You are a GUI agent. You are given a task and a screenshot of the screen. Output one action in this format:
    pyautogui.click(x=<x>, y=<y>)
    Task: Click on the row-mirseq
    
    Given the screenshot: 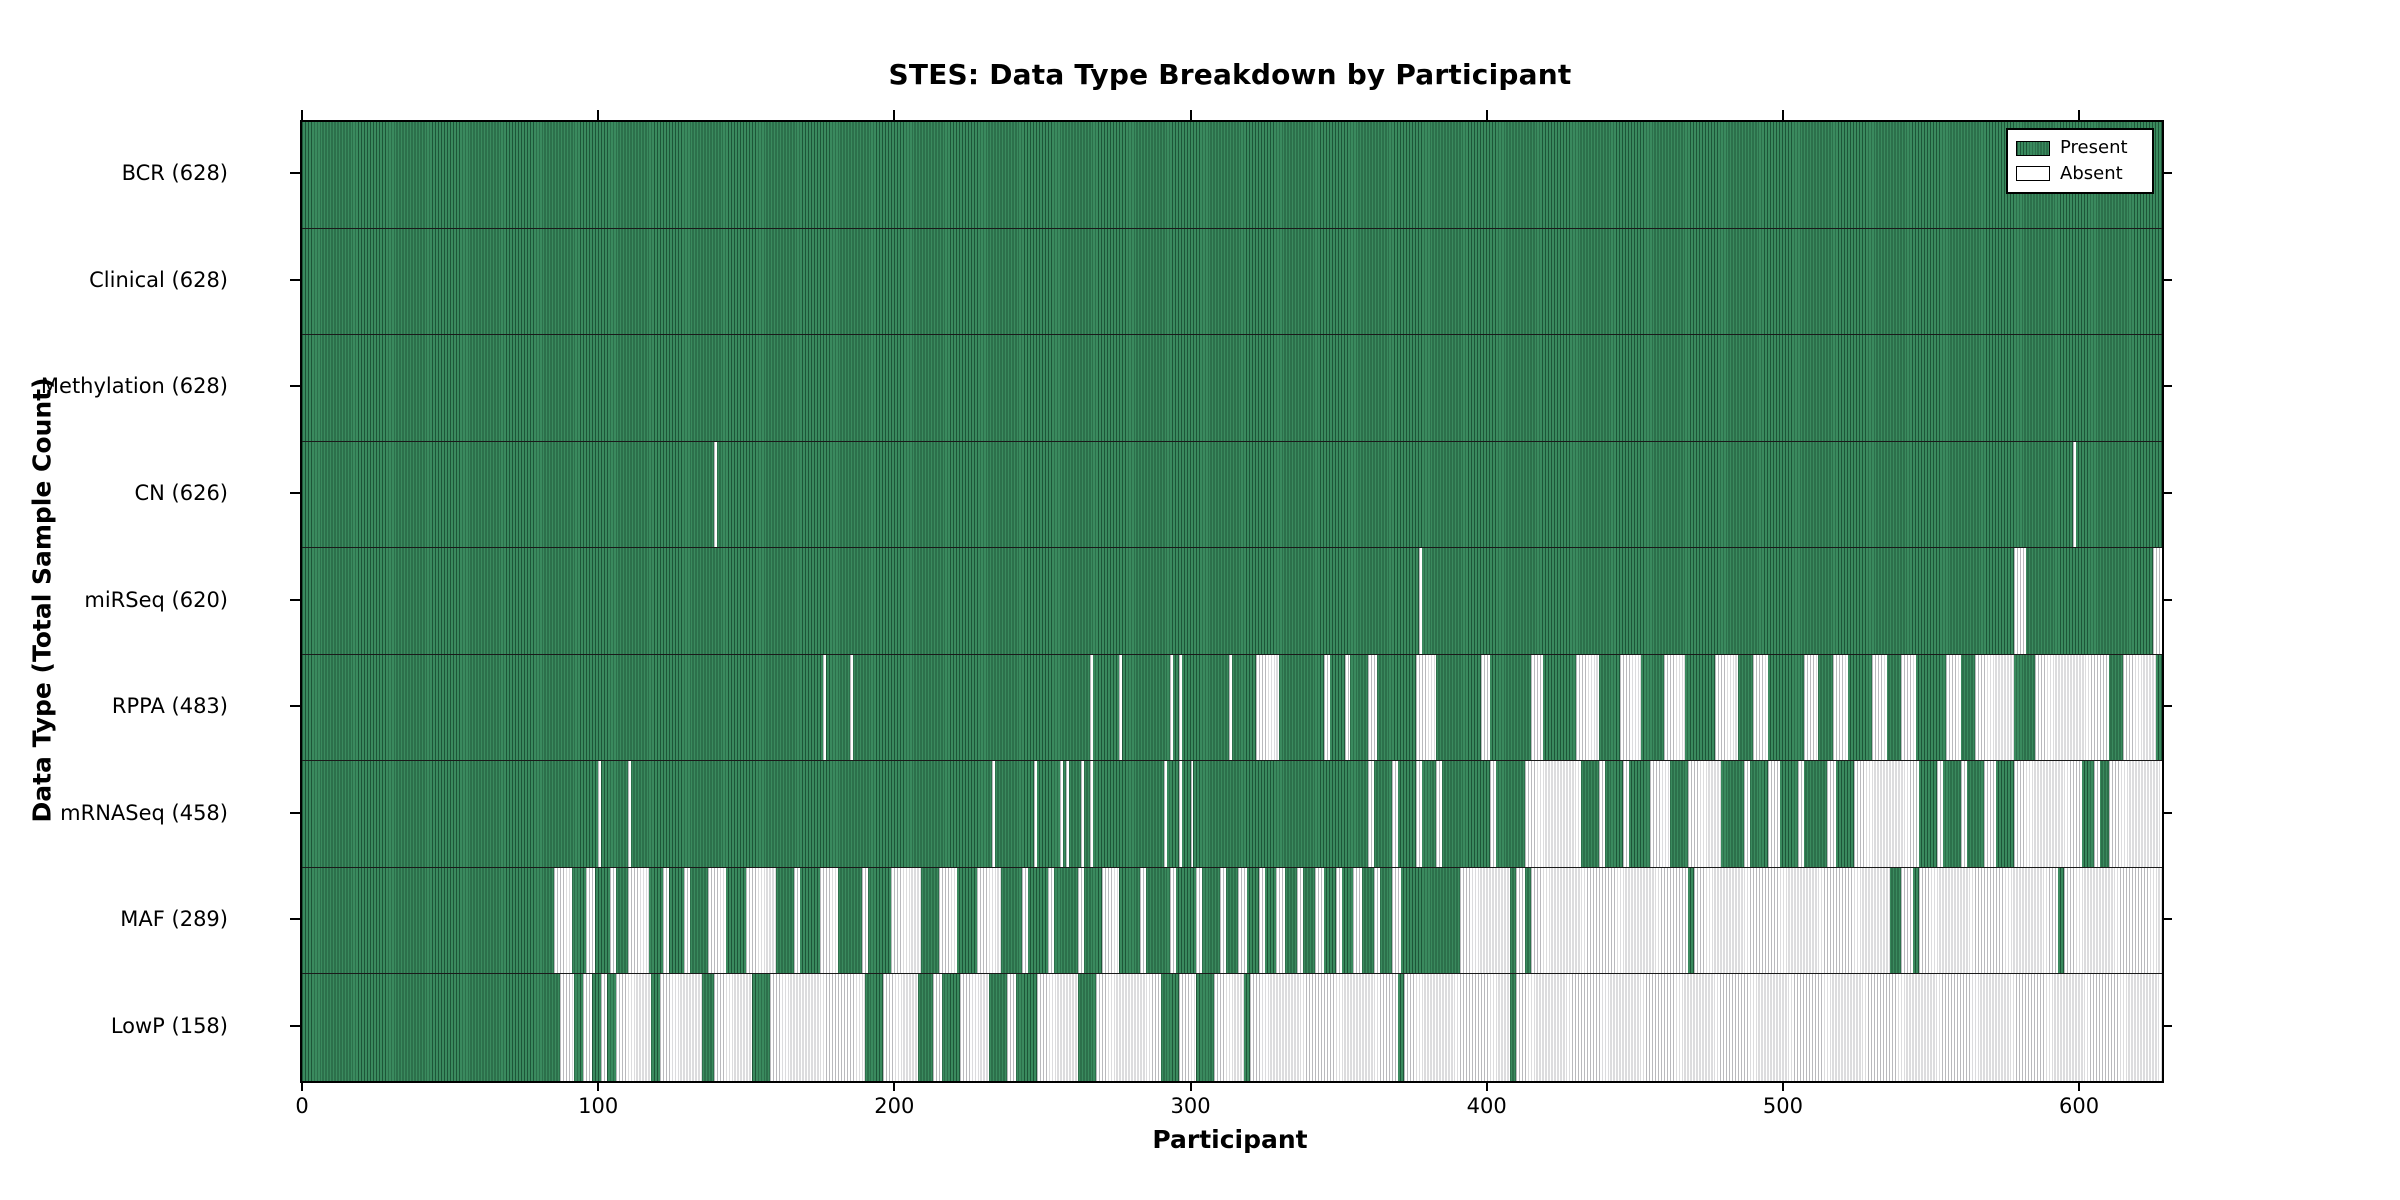 What is the action you would take?
    pyautogui.click(x=1232, y=601)
    